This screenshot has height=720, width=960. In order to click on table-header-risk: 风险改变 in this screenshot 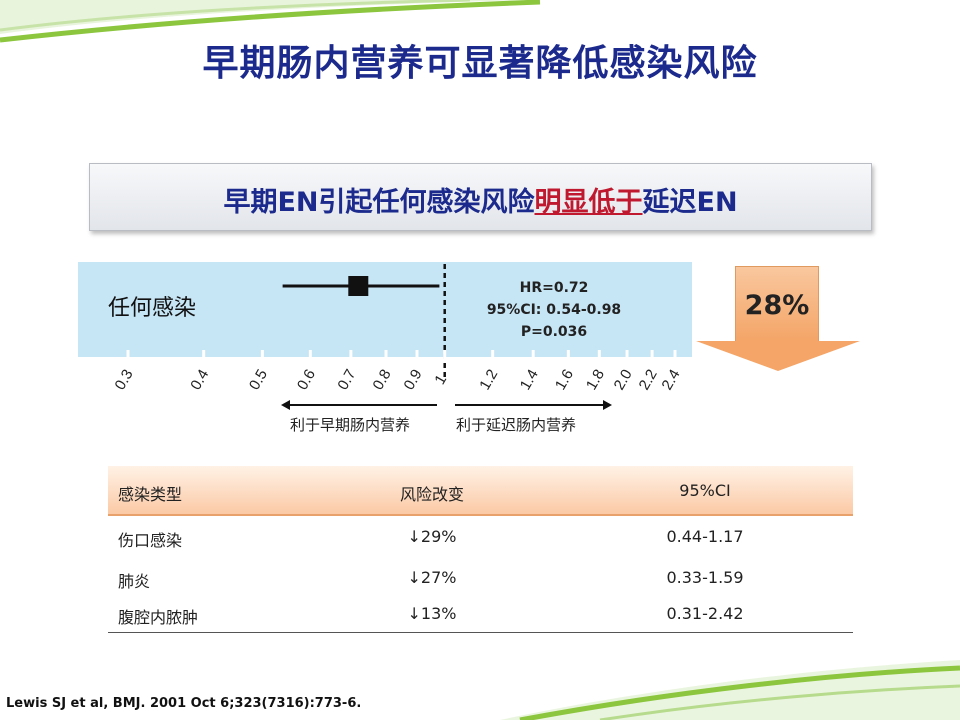, I will do `click(432, 494)`.